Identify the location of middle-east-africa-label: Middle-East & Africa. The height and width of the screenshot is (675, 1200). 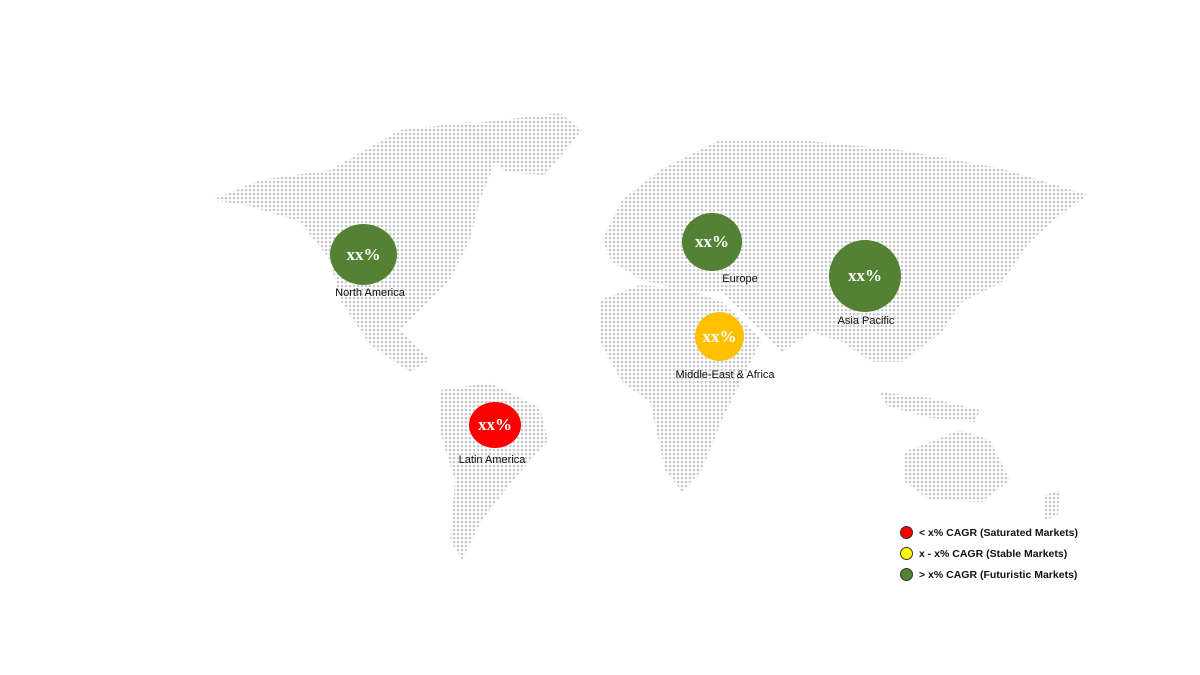
(725, 375).